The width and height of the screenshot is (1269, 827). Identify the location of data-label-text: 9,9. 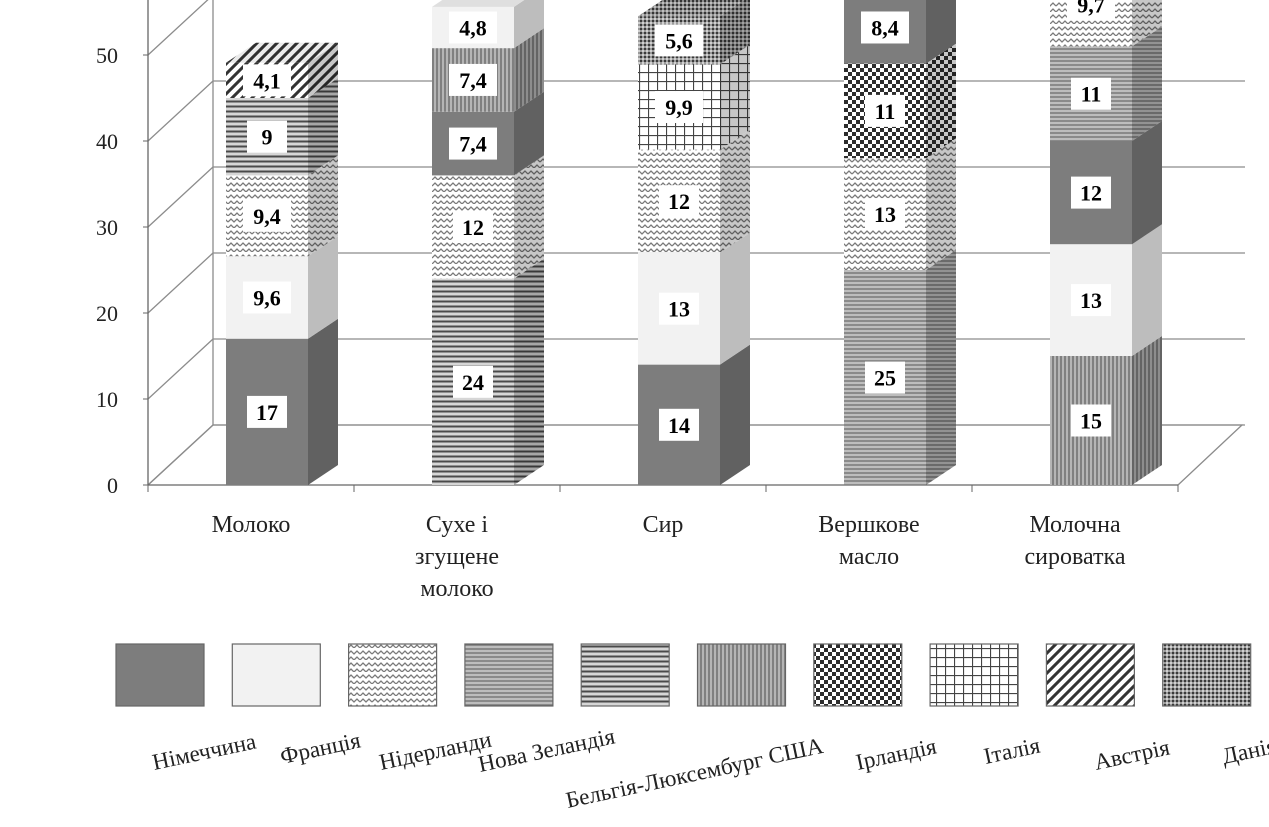
(679, 107).